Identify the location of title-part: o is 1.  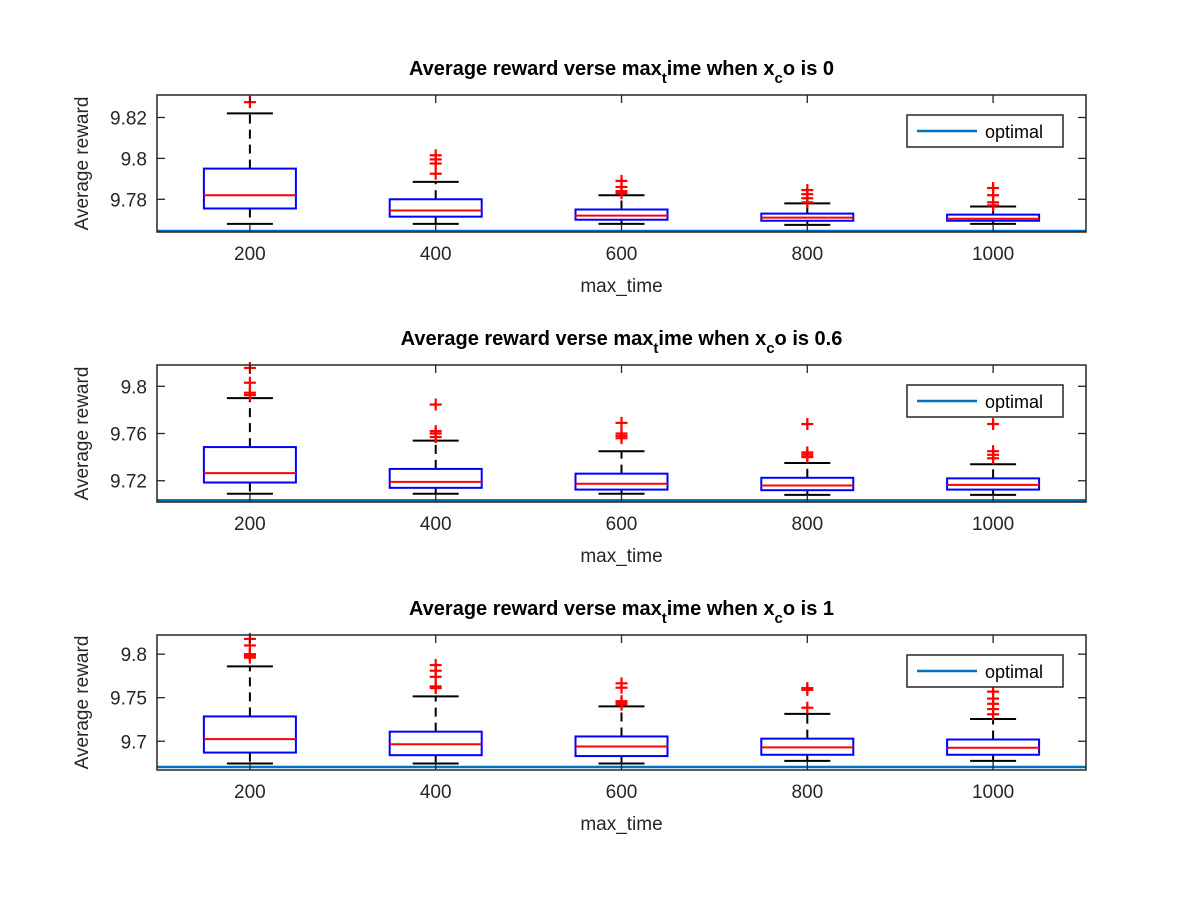
(808, 609).